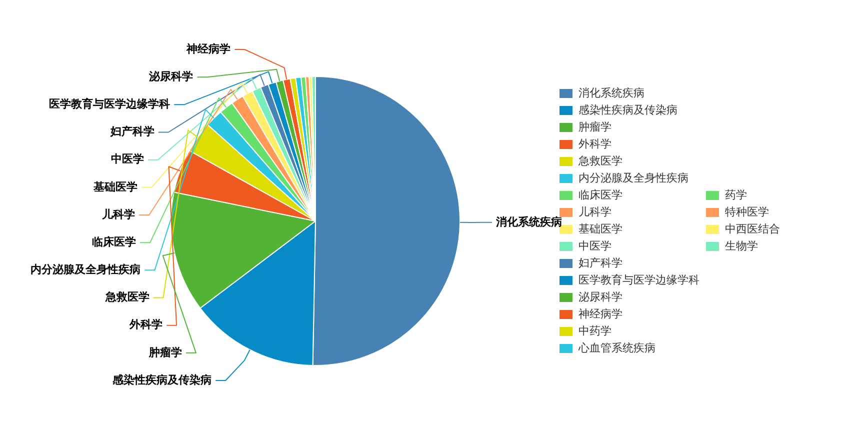 The height and width of the screenshot is (421, 858). I want to click on slice-label: 儿科学, so click(118, 214).